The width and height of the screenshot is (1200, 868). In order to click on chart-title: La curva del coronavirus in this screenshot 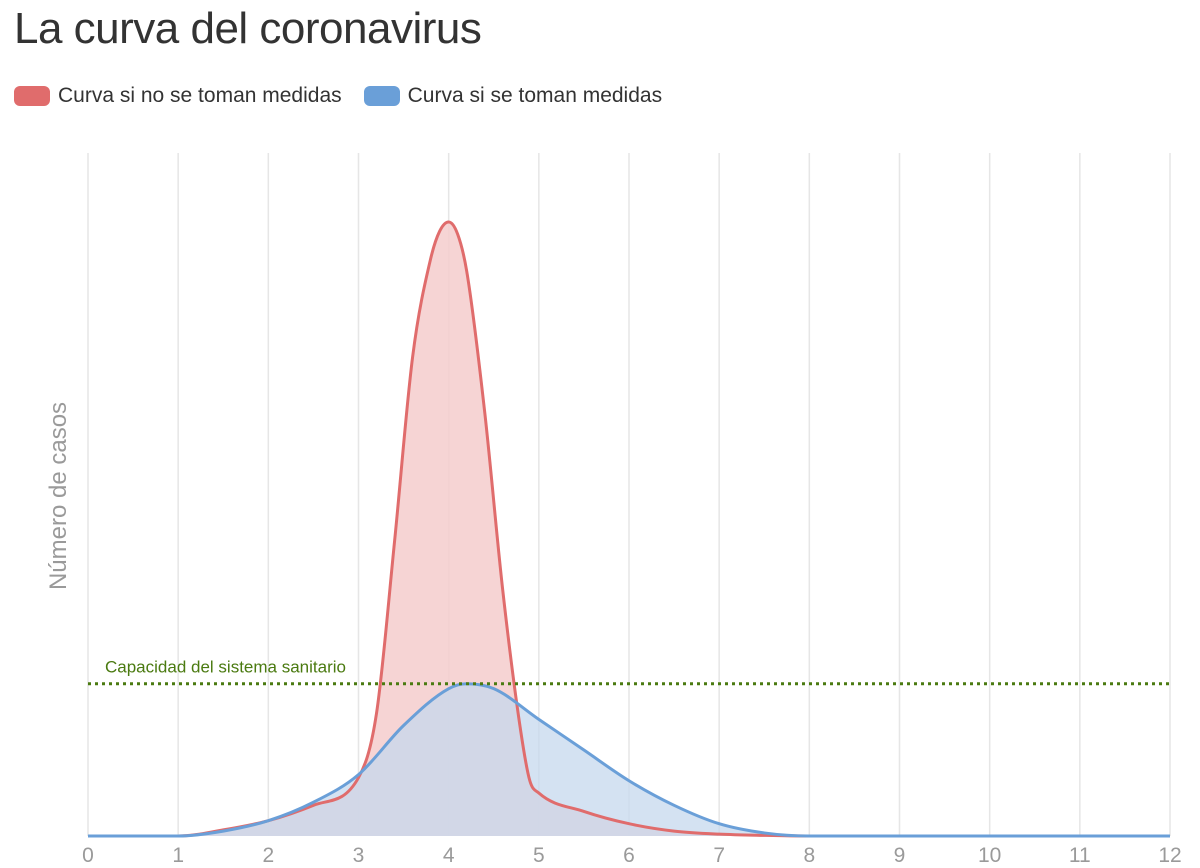, I will do `click(248, 28)`.